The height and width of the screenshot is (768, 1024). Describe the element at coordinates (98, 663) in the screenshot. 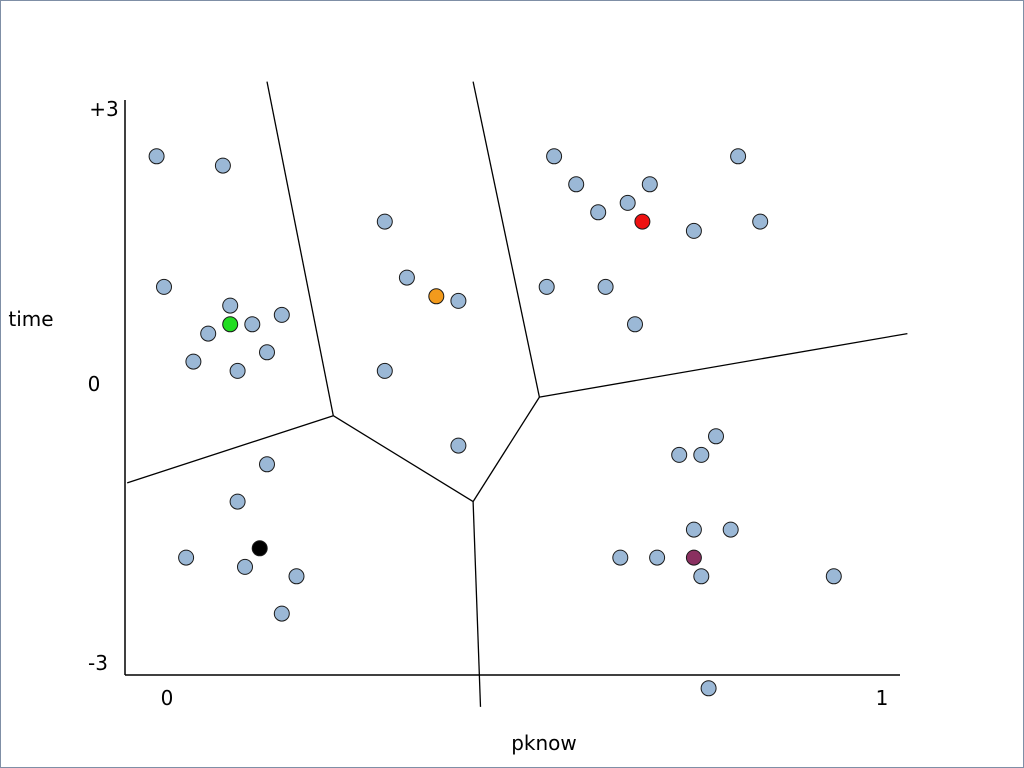

I see `y-tick-label-bottom: -3` at that location.